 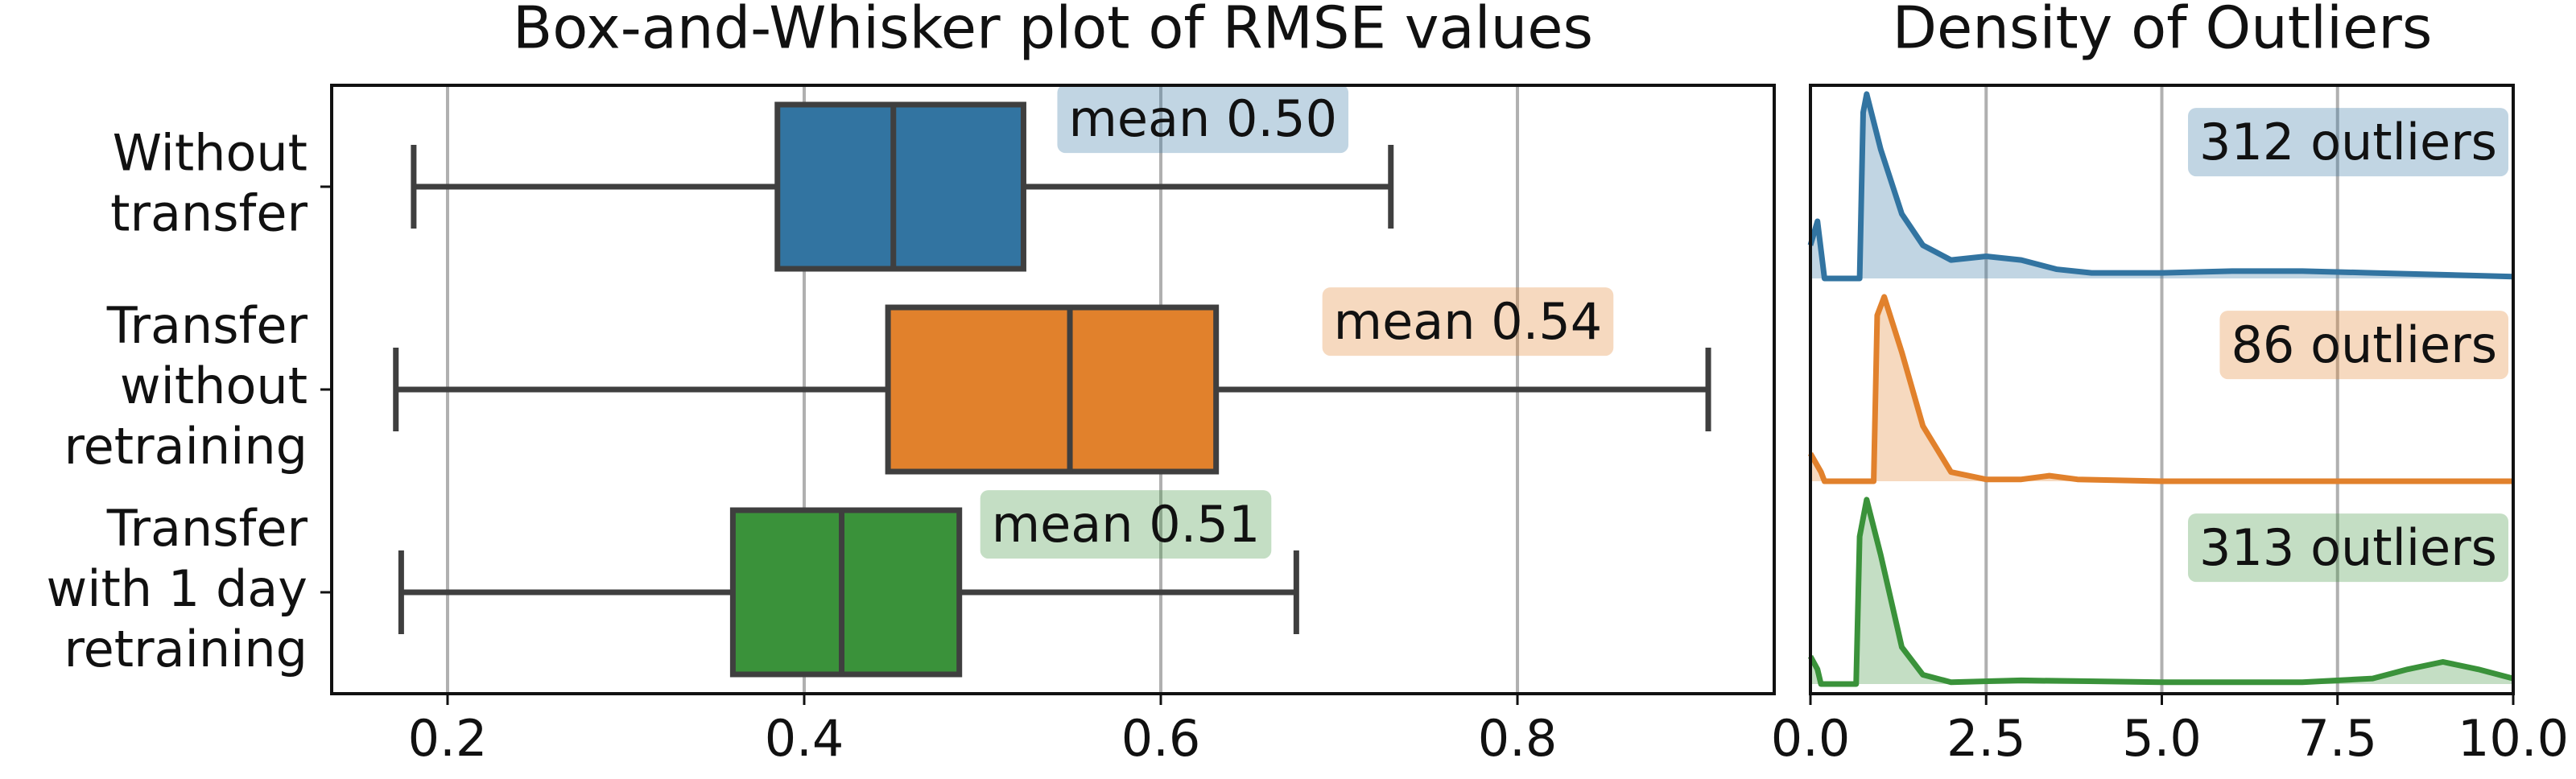 What do you see at coordinates (2337, 738) in the screenshot?
I see `x-tick-label: 7.5` at bounding box center [2337, 738].